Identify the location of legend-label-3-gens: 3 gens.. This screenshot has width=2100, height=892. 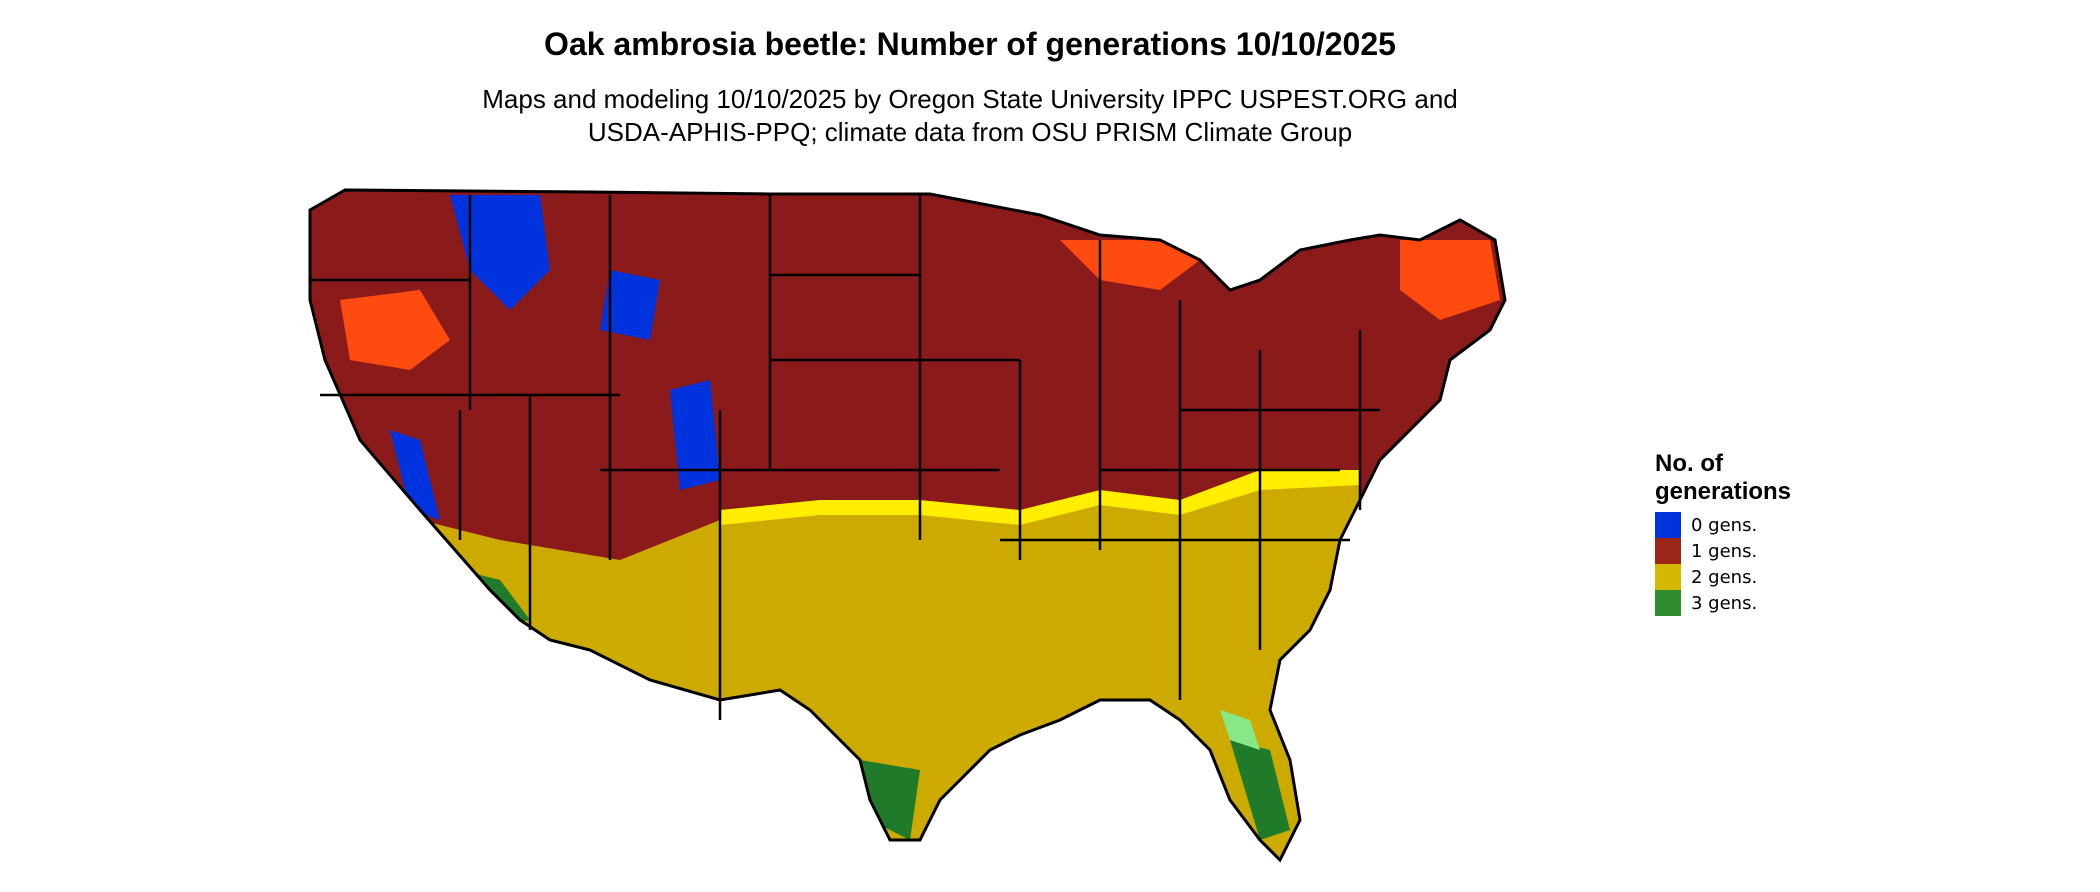
(1724, 603).